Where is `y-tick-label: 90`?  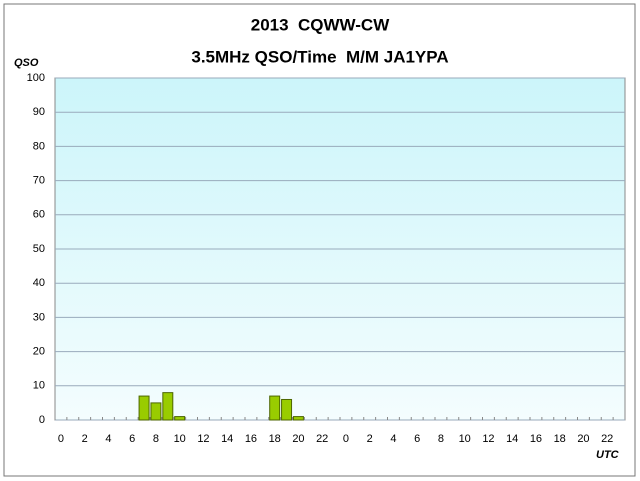
y-tick-label: 90 is located at coordinates (39, 112).